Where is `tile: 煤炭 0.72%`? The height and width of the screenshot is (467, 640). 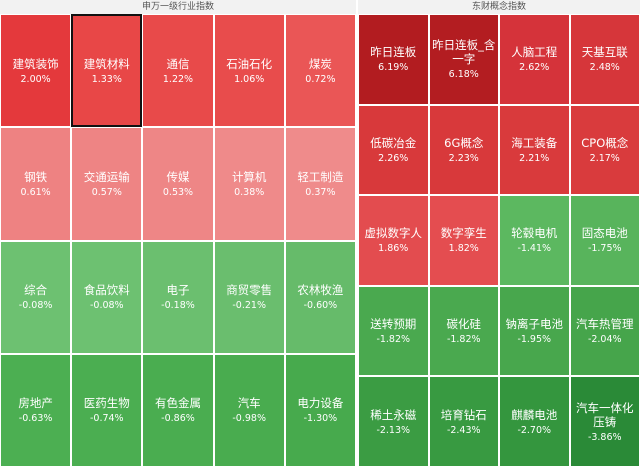 tile: 煤炭 0.72% is located at coordinates (320, 71).